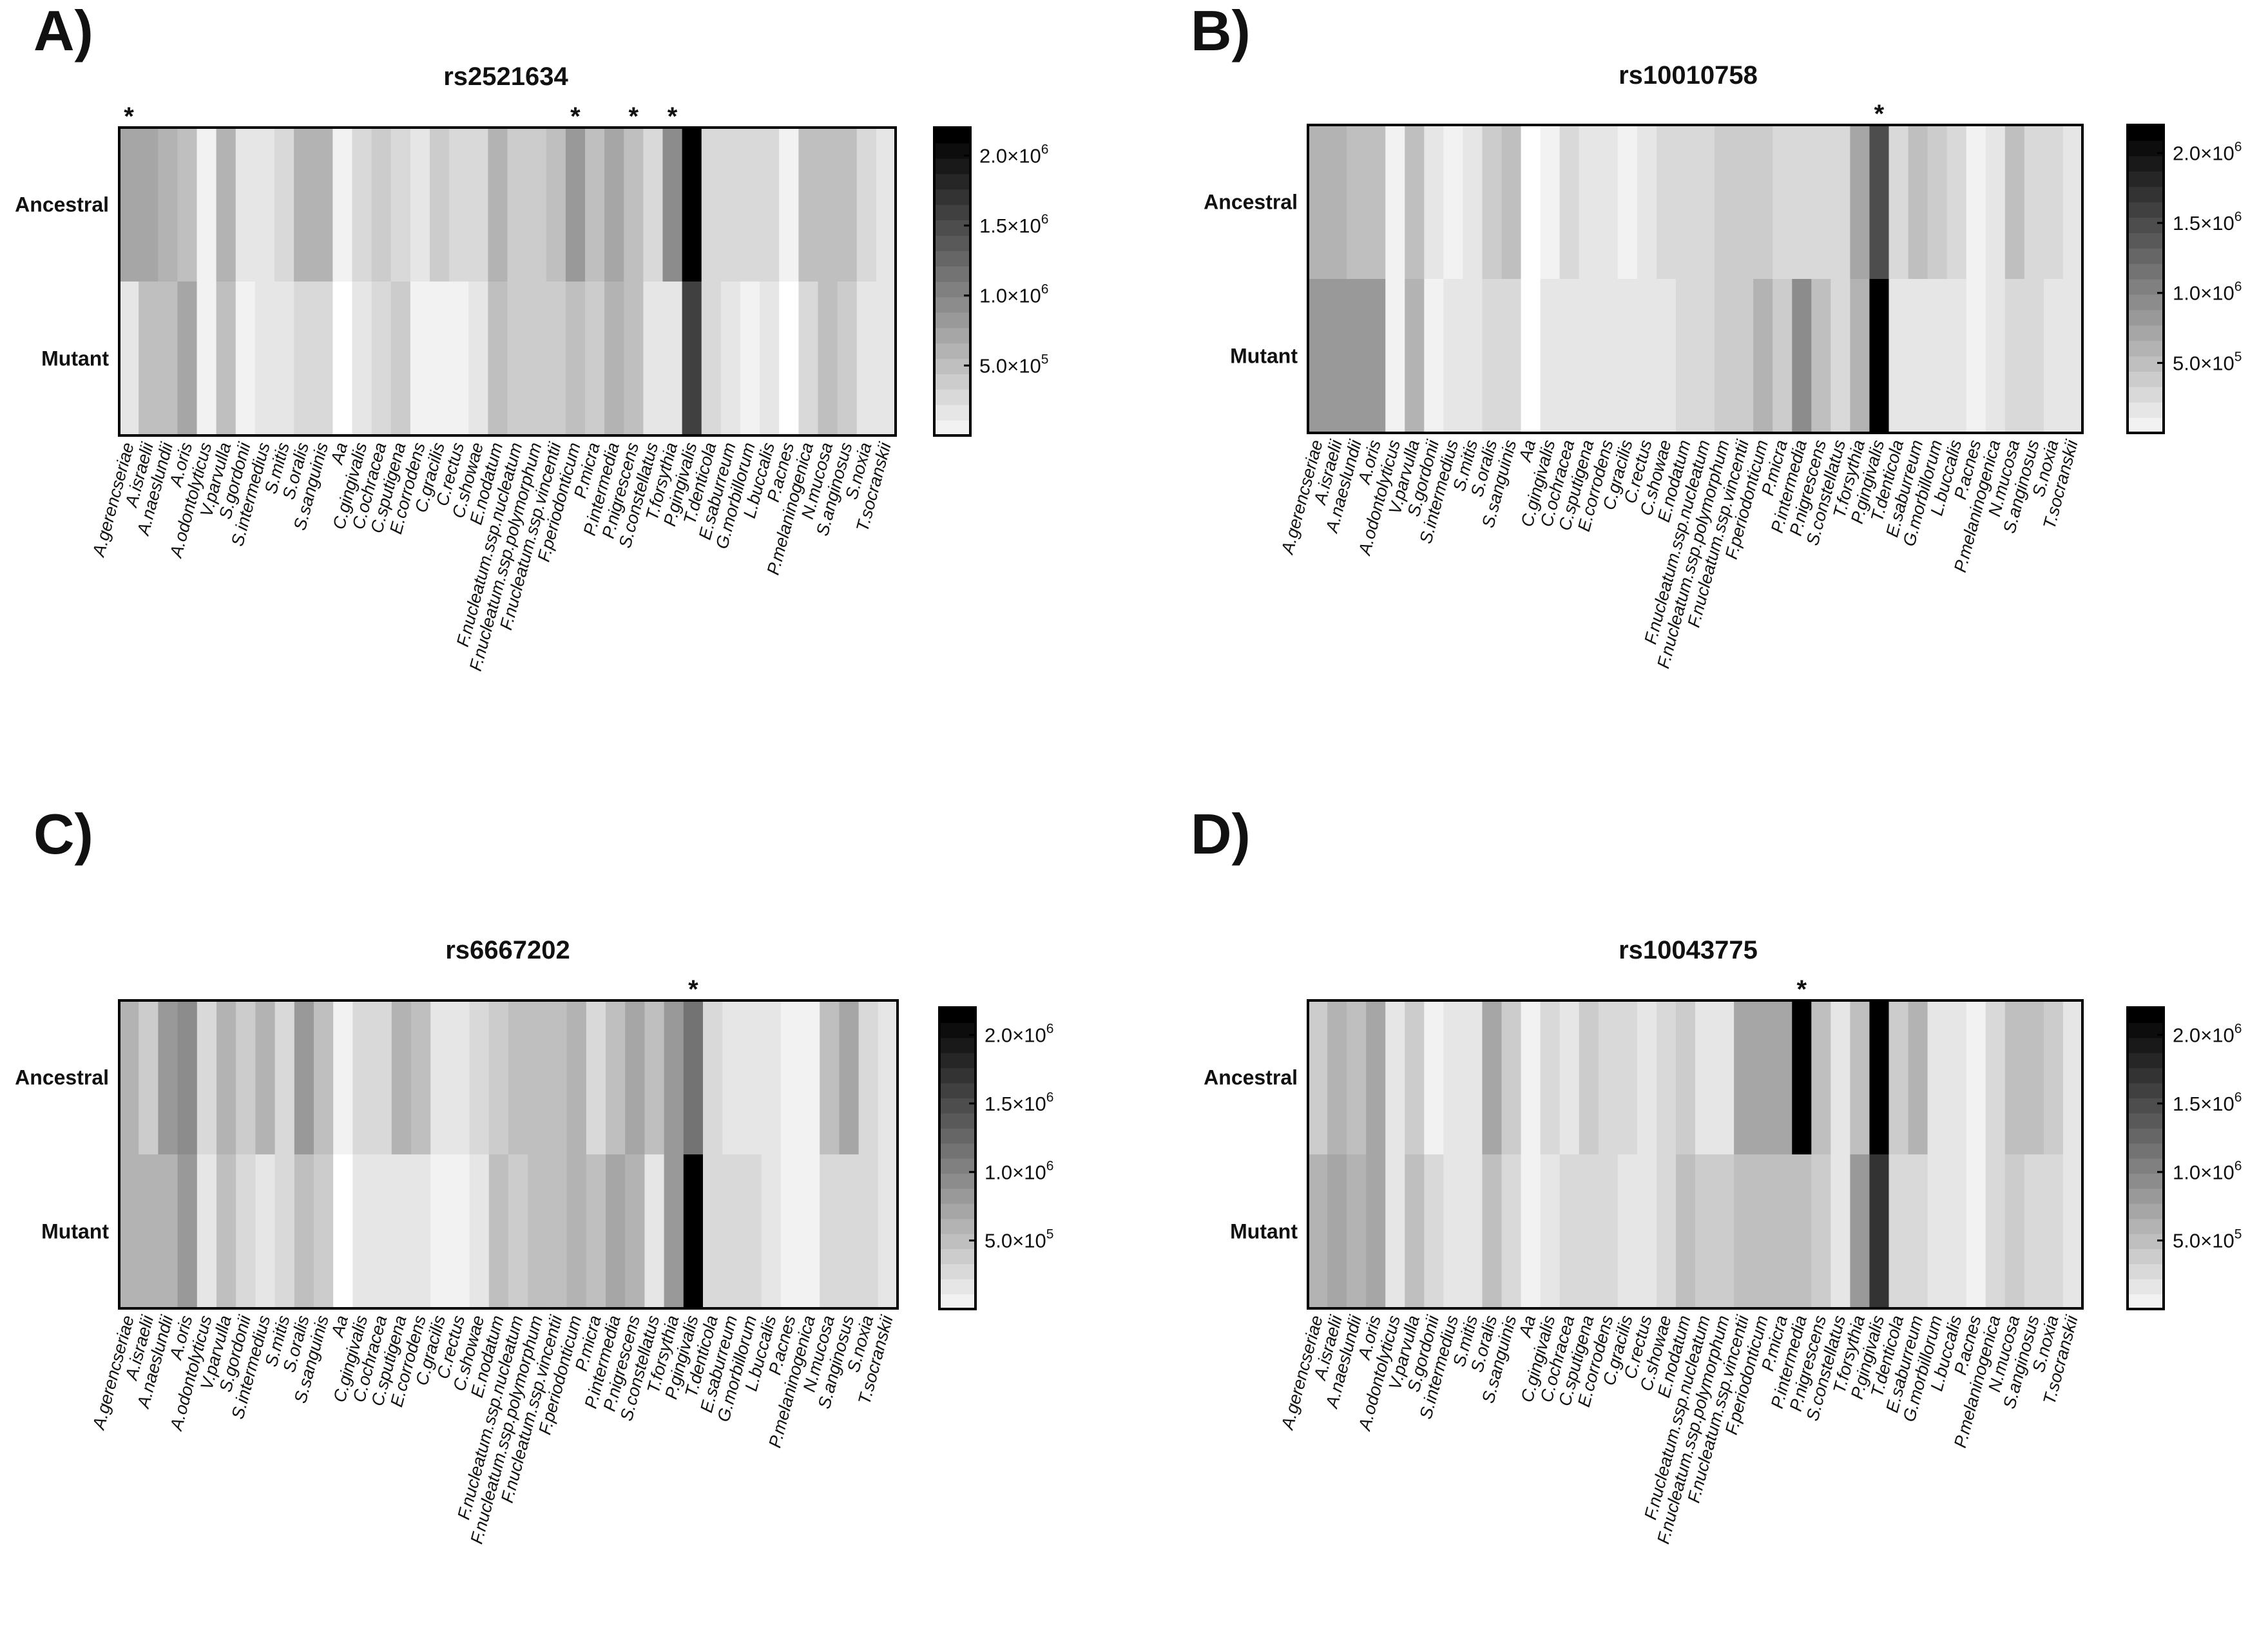 The width and height of the screenshot is (2268, 1644). What do you see at coordinates (990, 281) in the screenshot?
I see `panel-a-colorbar: 5.0×105 1.0×106 1.5×10⁶ 2.0×10⁶` at bounding box center [990, 281].